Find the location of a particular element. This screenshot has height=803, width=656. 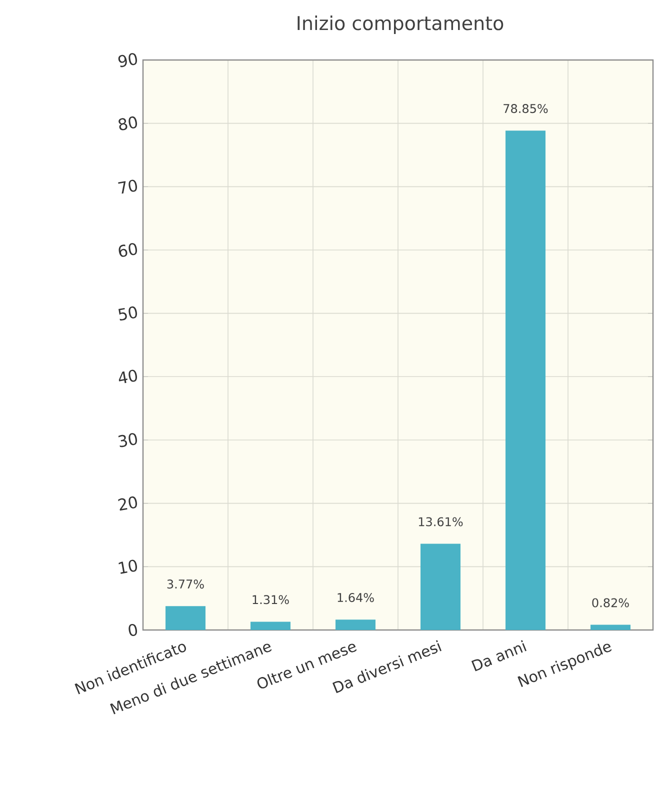

y-tick-label: 0 is located at coordinates (133, 630).